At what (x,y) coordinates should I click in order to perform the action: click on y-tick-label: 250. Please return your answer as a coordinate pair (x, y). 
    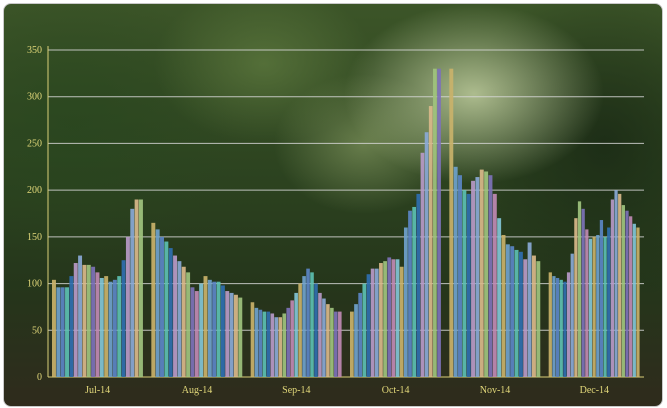
    Looking at the image, I should click on (34, 143).